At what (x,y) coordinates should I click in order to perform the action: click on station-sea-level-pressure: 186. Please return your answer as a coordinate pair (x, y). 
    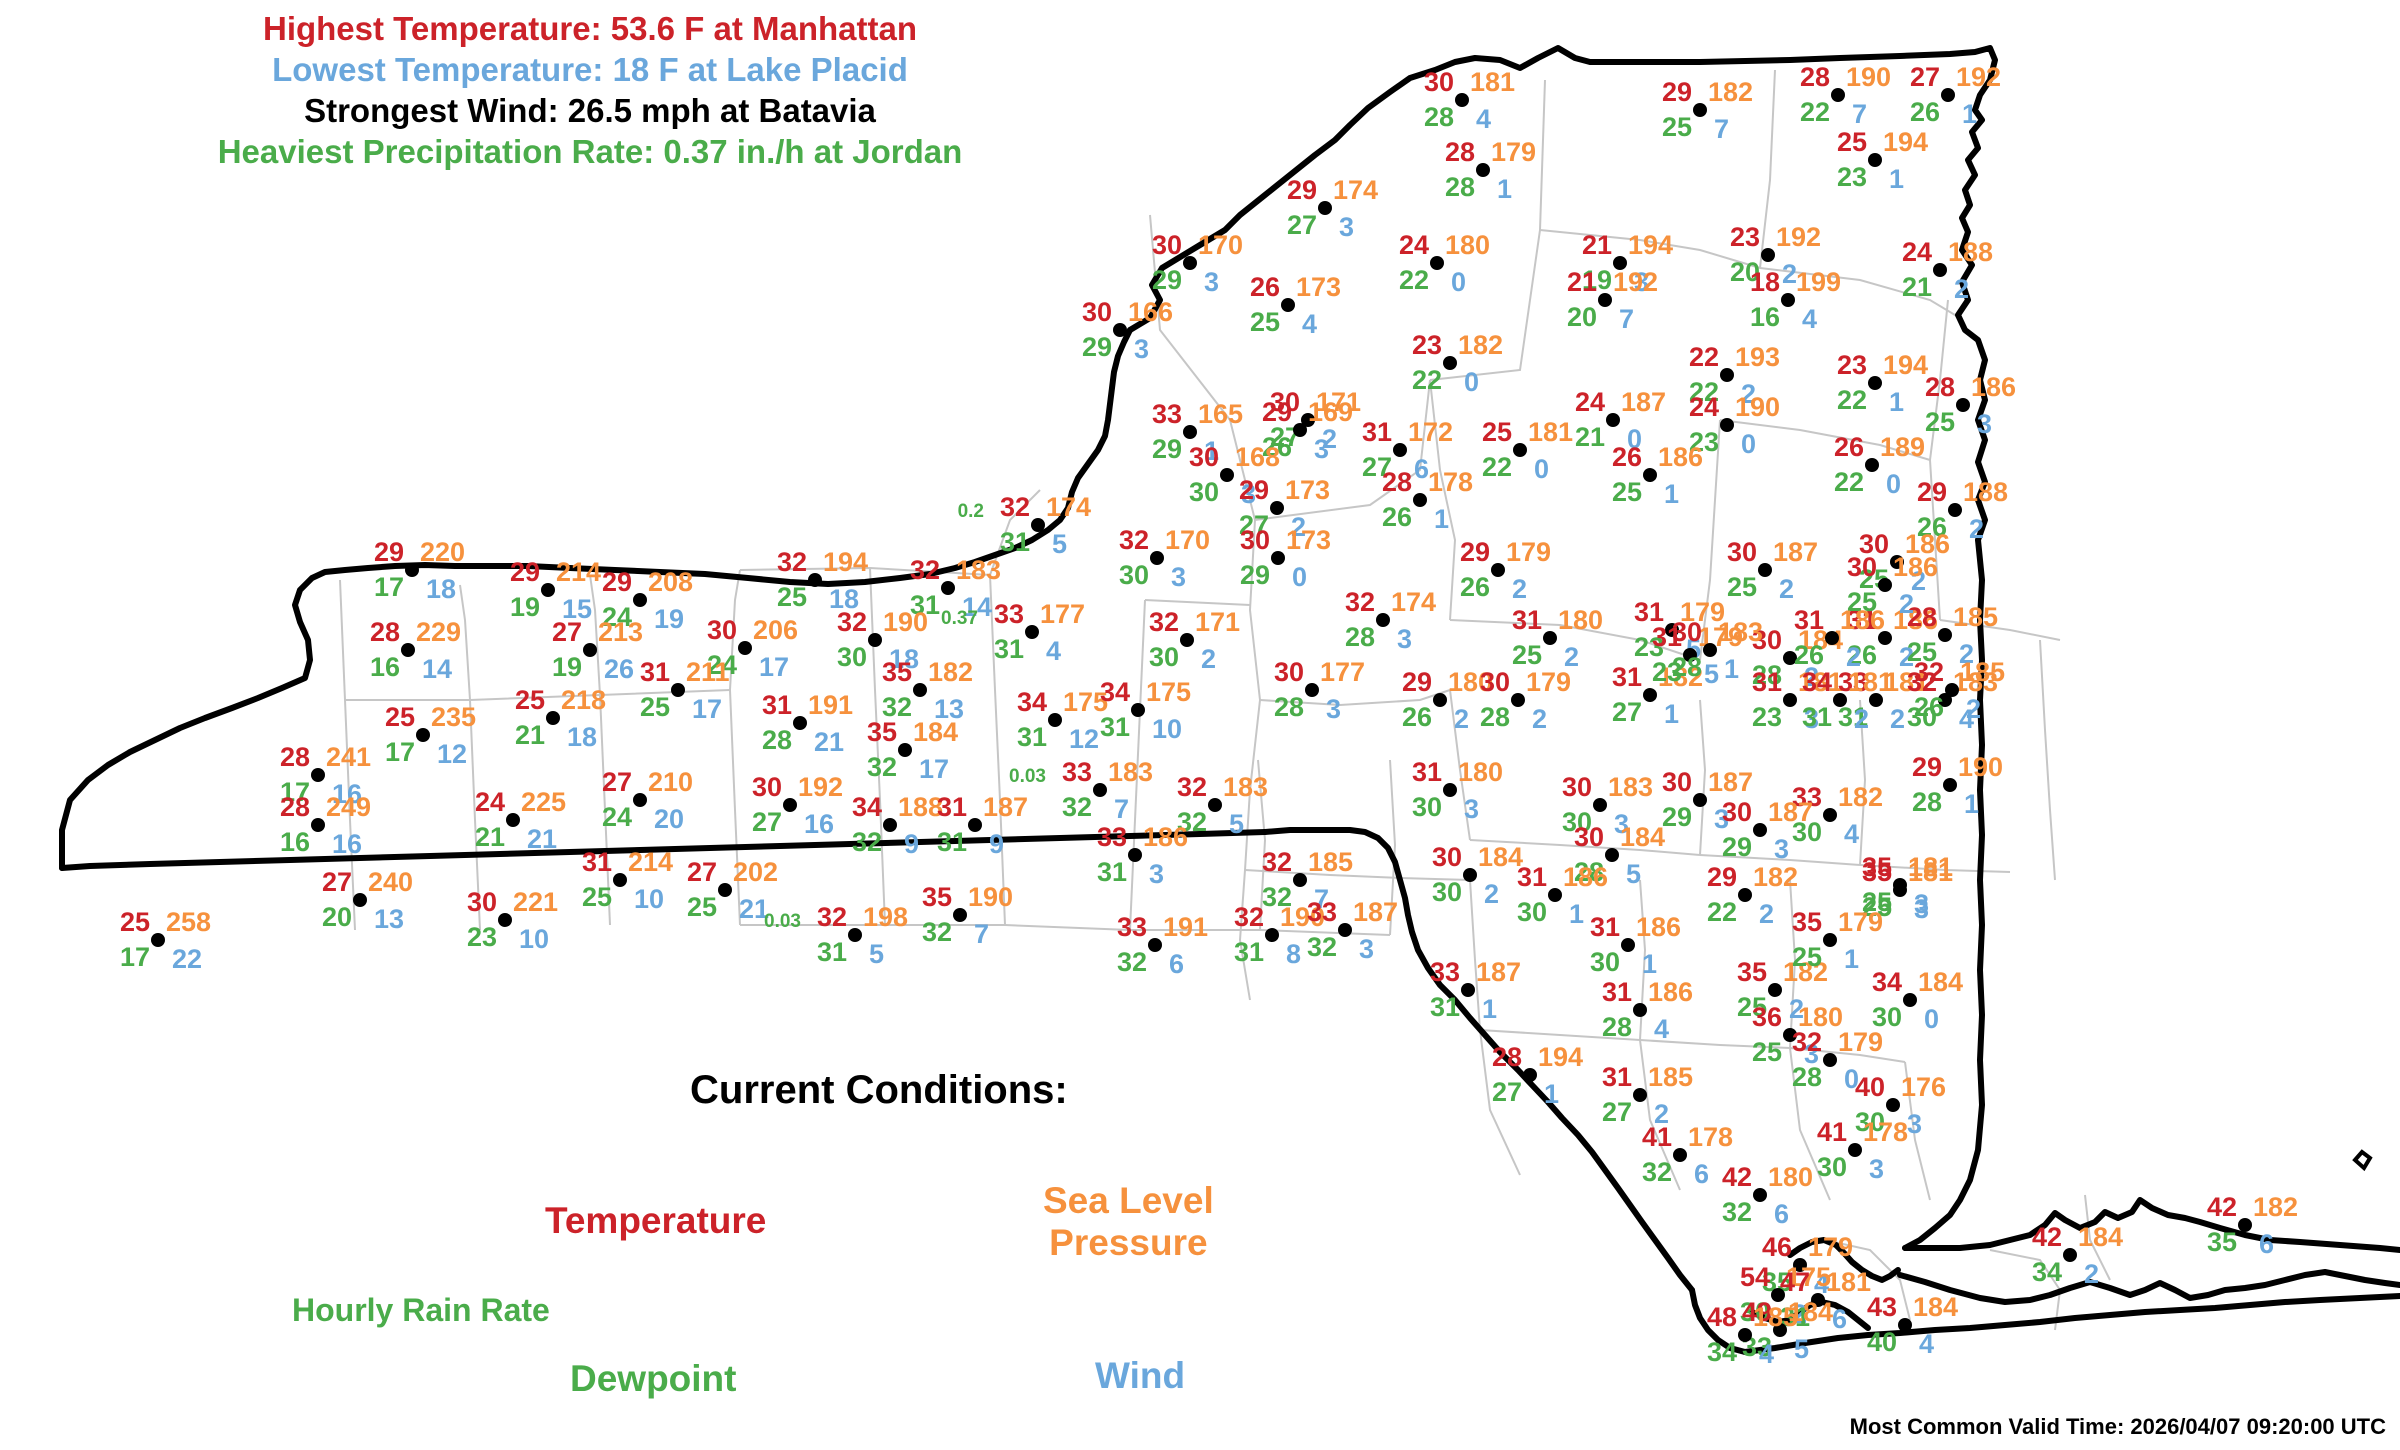
    Looking at the image, I should click on (1166, 837).